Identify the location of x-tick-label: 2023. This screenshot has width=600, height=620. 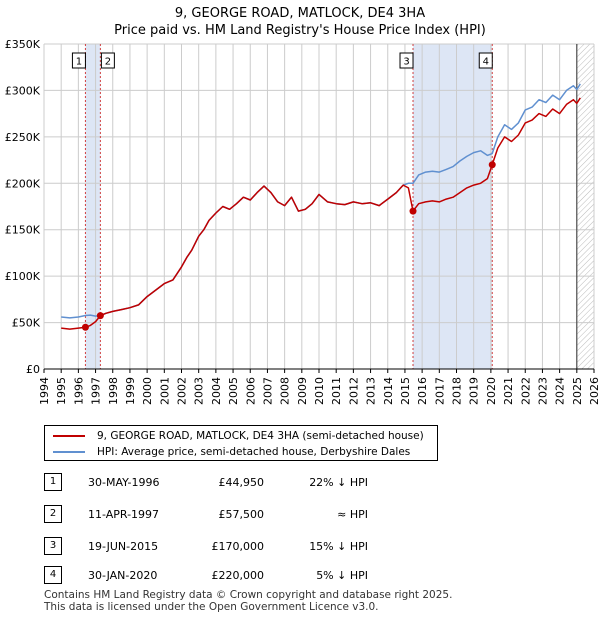
(542, 391).